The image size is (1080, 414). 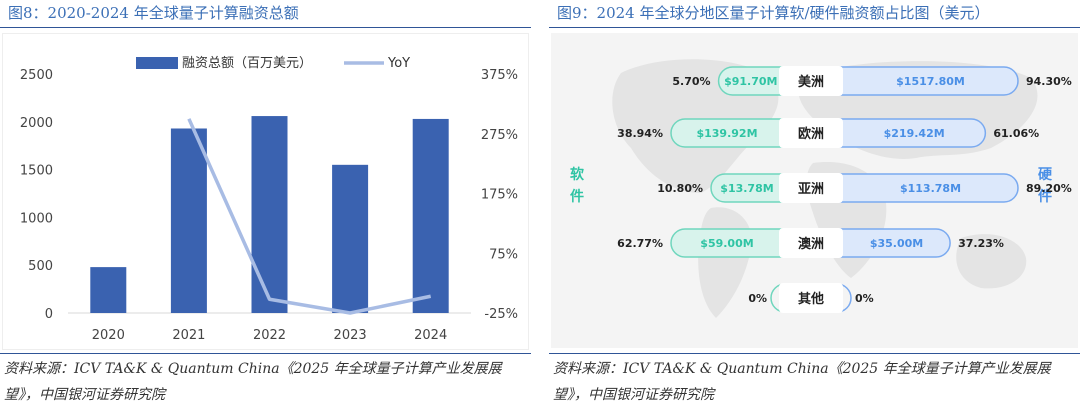 What do you see at coordinates (36, 123) in the screenshot?
I see `y-axis-tick-label: 2000` at bounding box center [36, 123].